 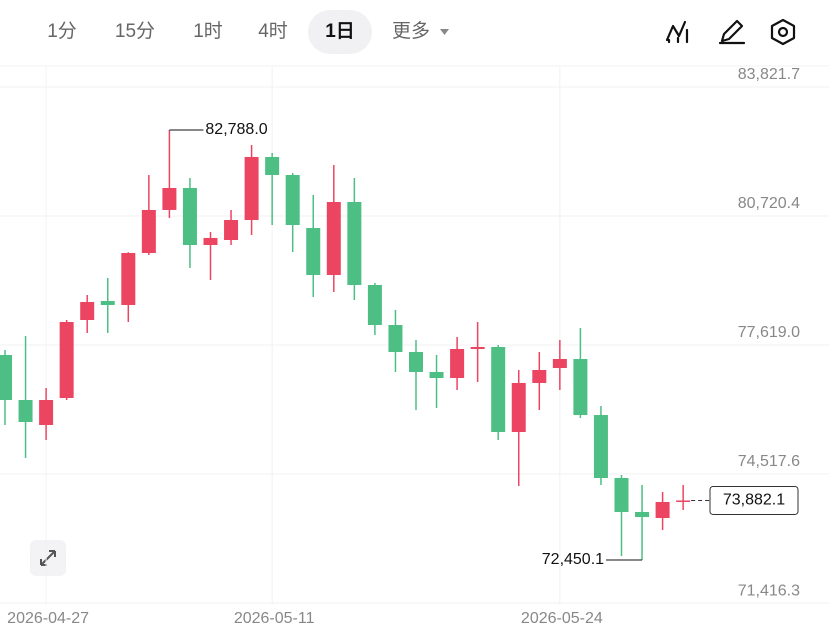 I want to click on last-price-box, so click(x=754, y=500).